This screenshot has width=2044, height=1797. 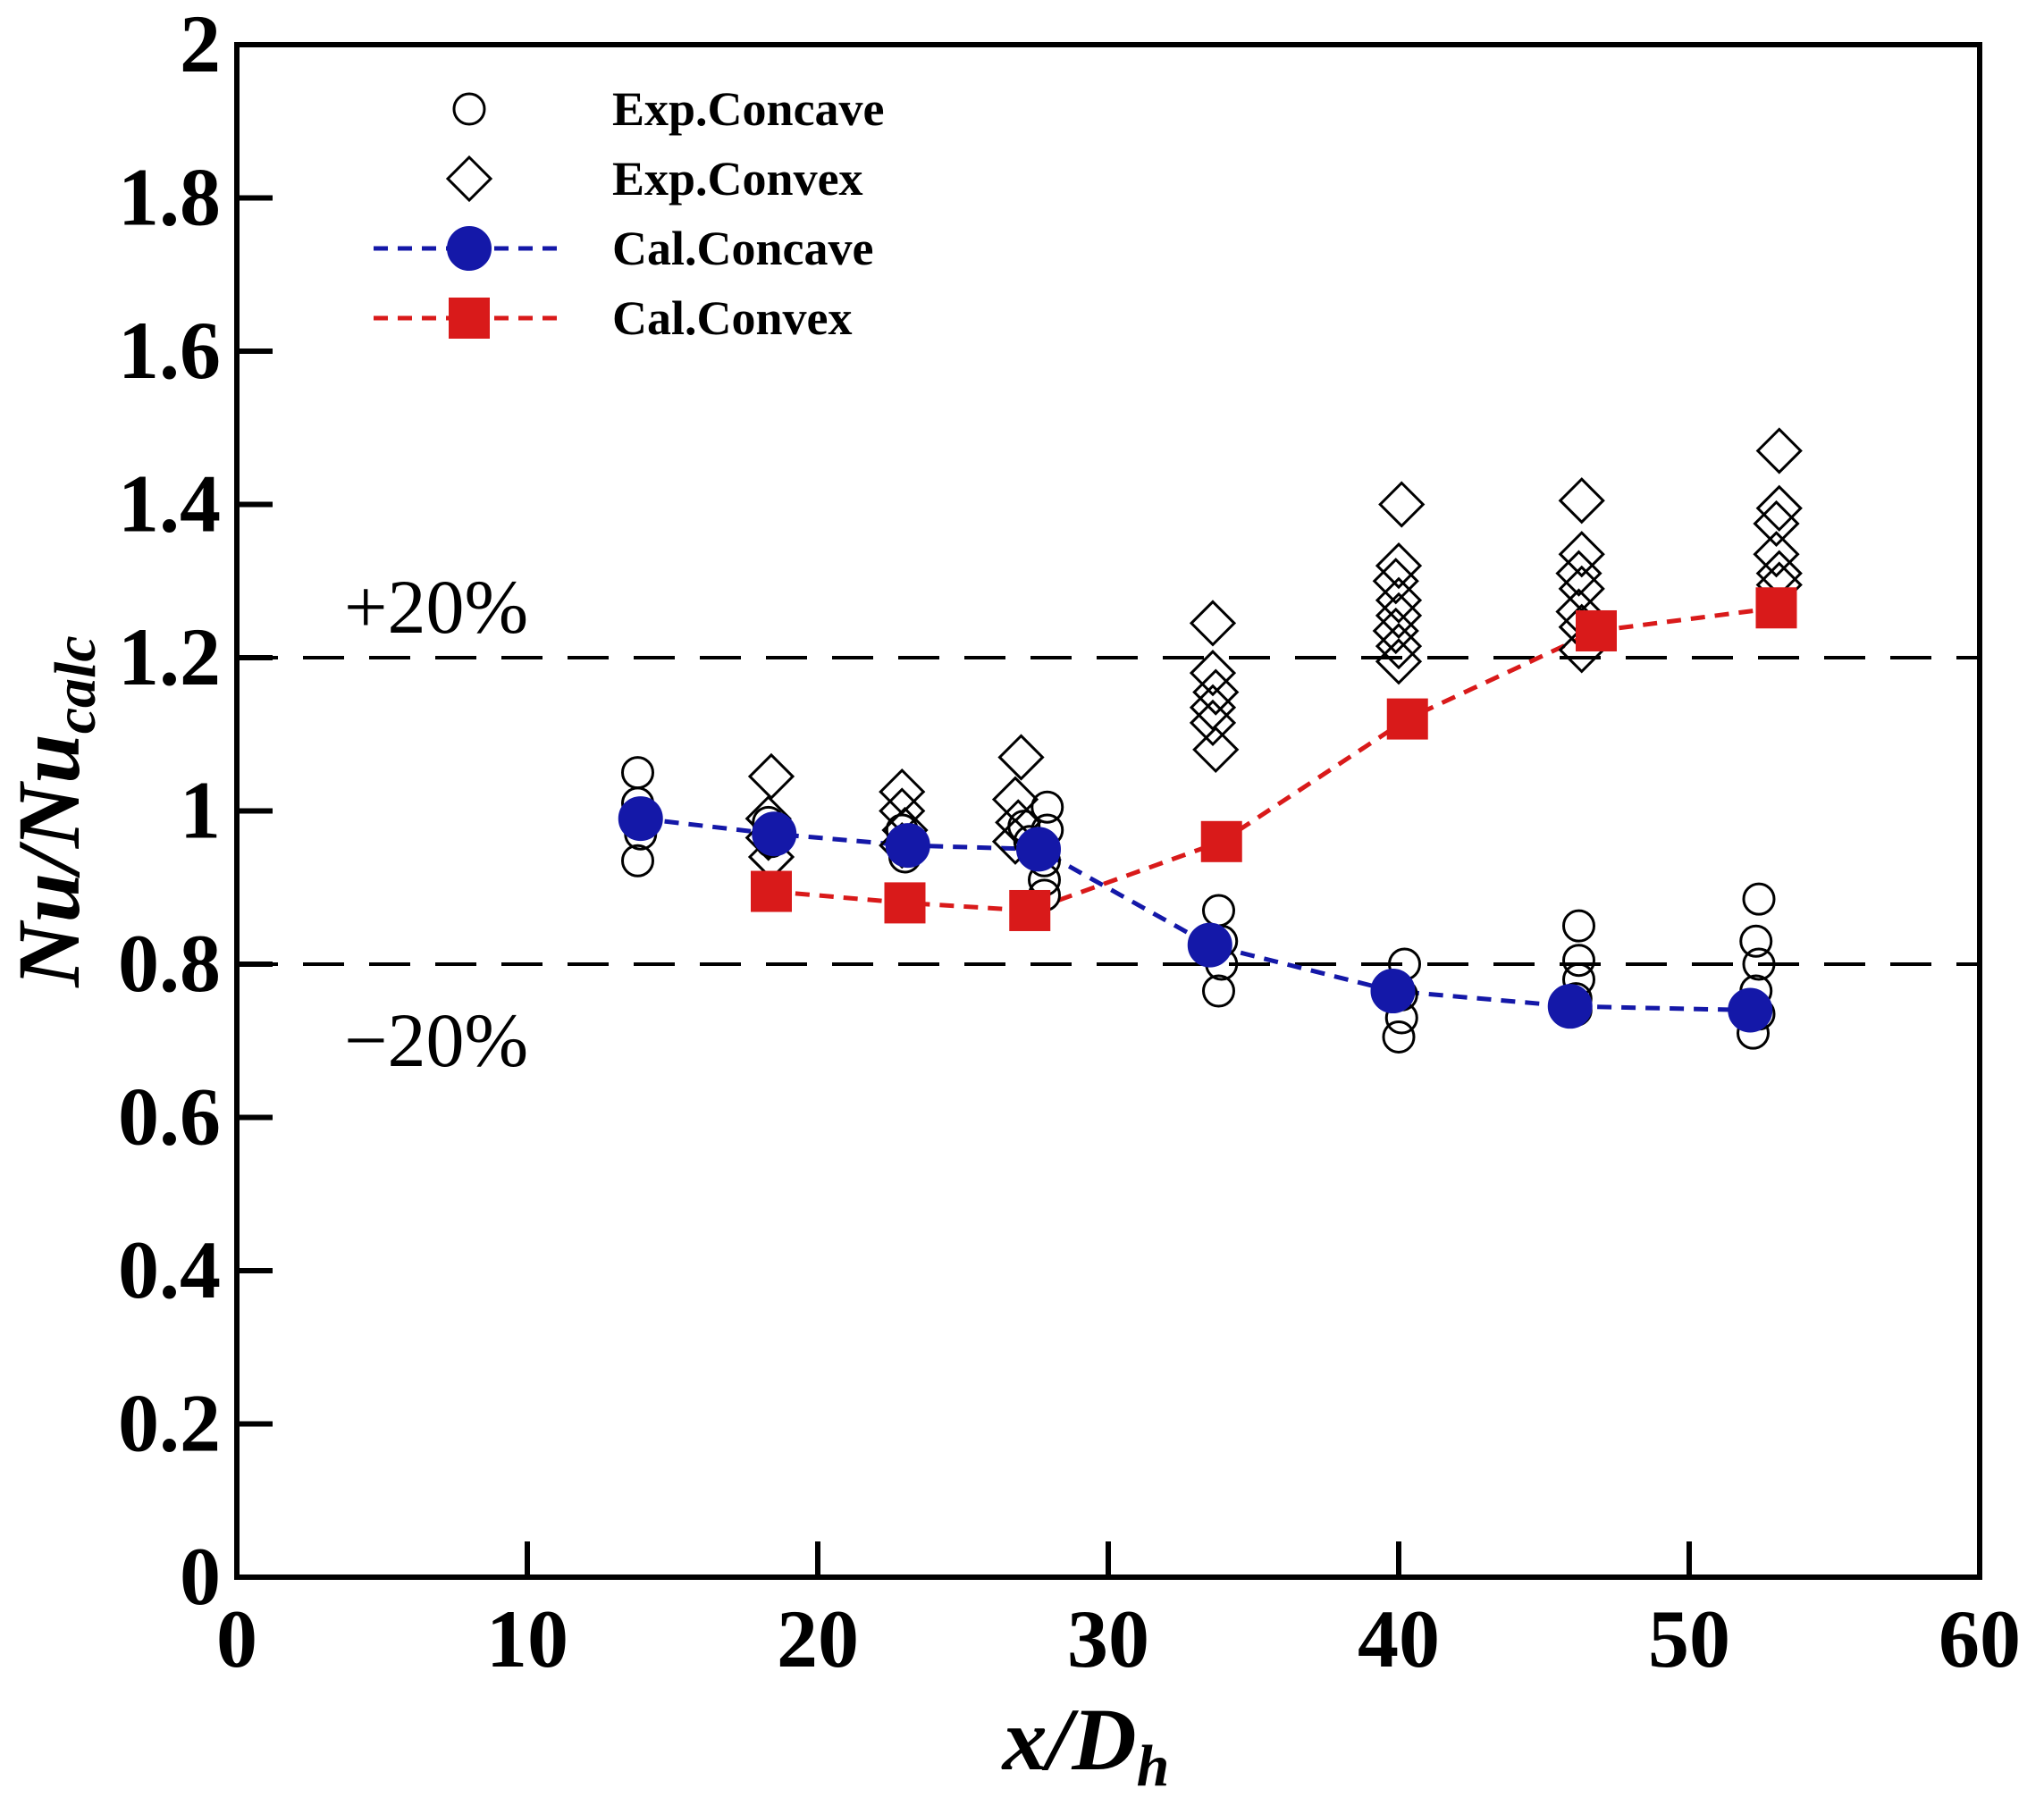 What do you see at coordinates (169, 350) in the screenshot?
I see `y-tick-label: 1.6` at bounding box center [169, 350].